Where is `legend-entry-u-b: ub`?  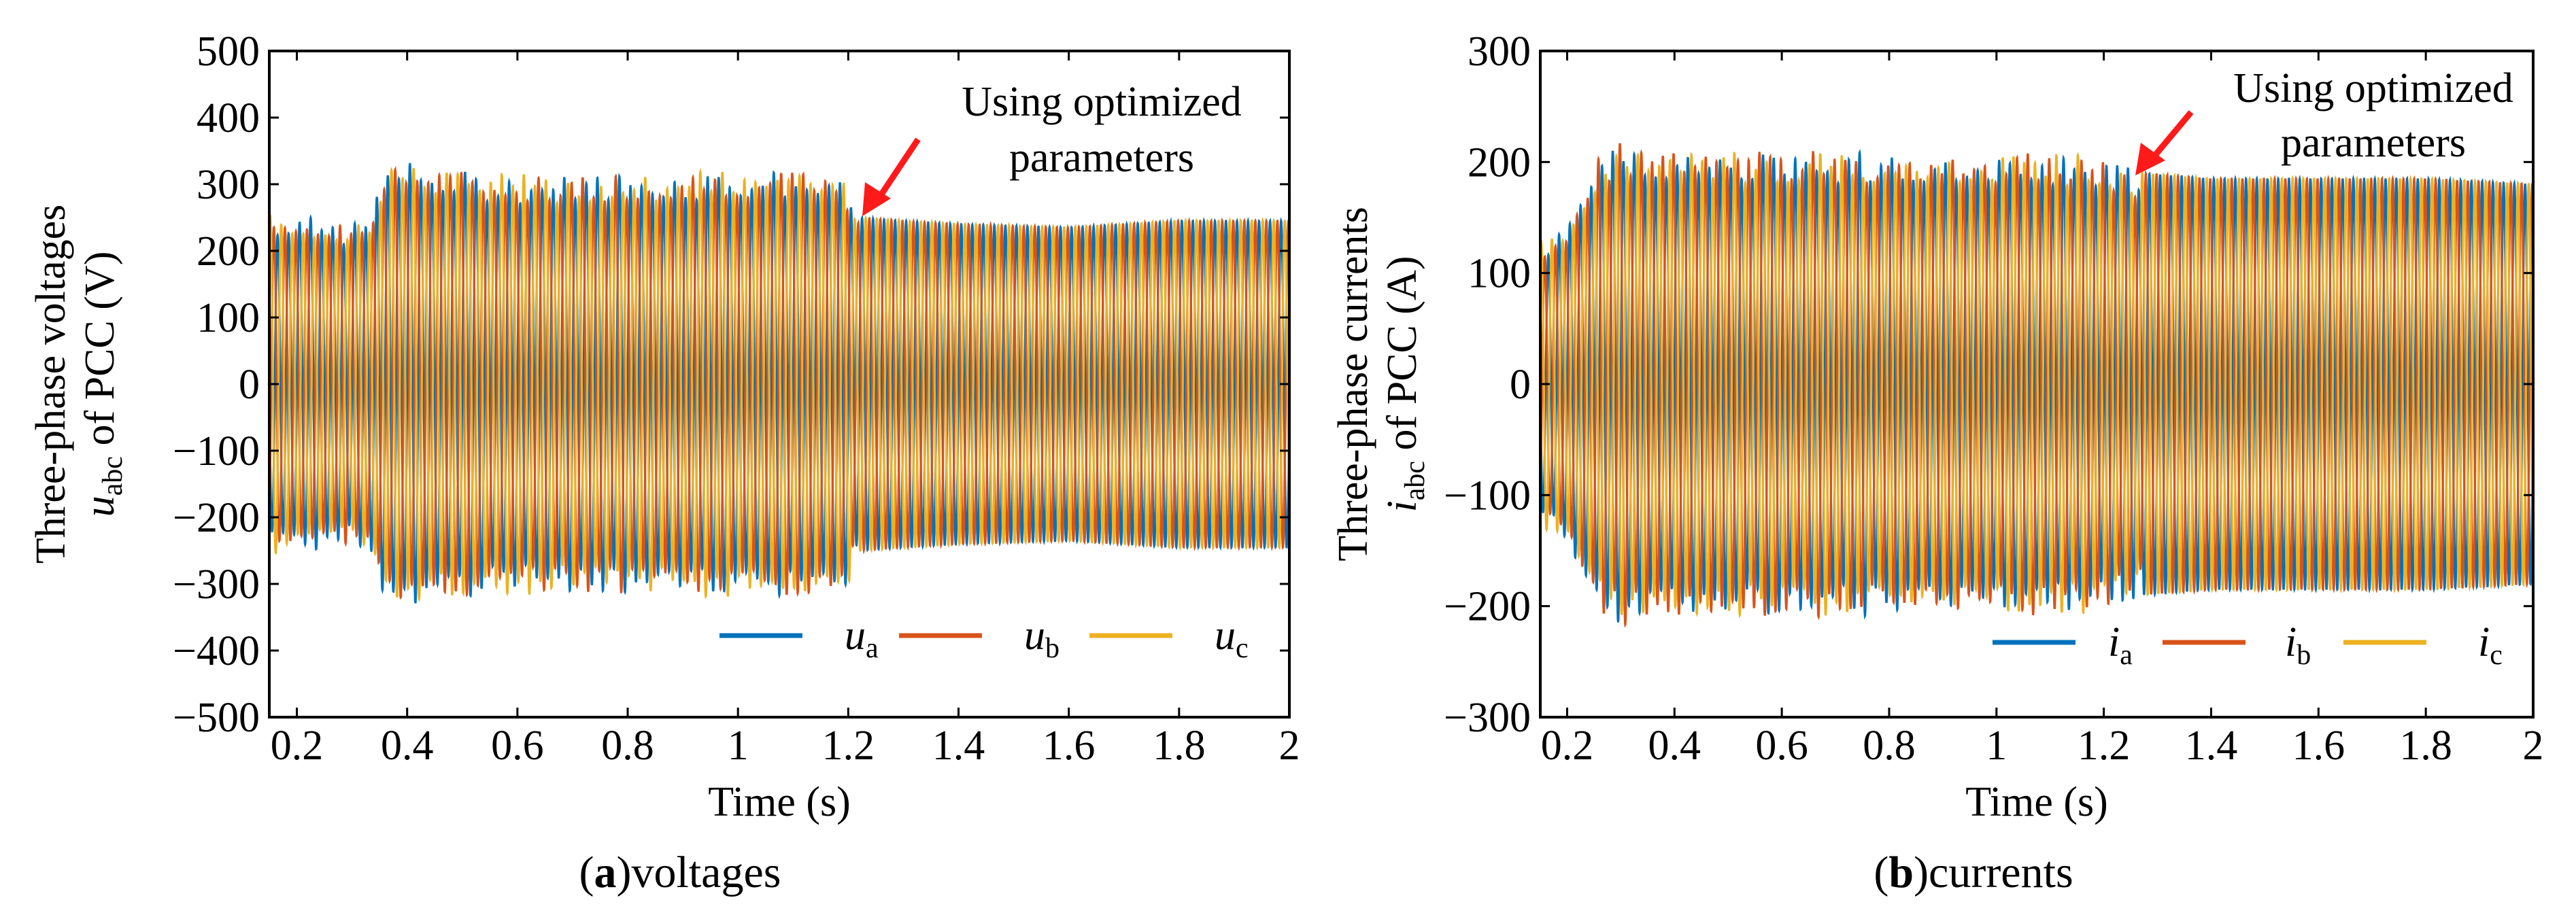
legend-entry-u-b: ub is located at coordinates (979, 638).